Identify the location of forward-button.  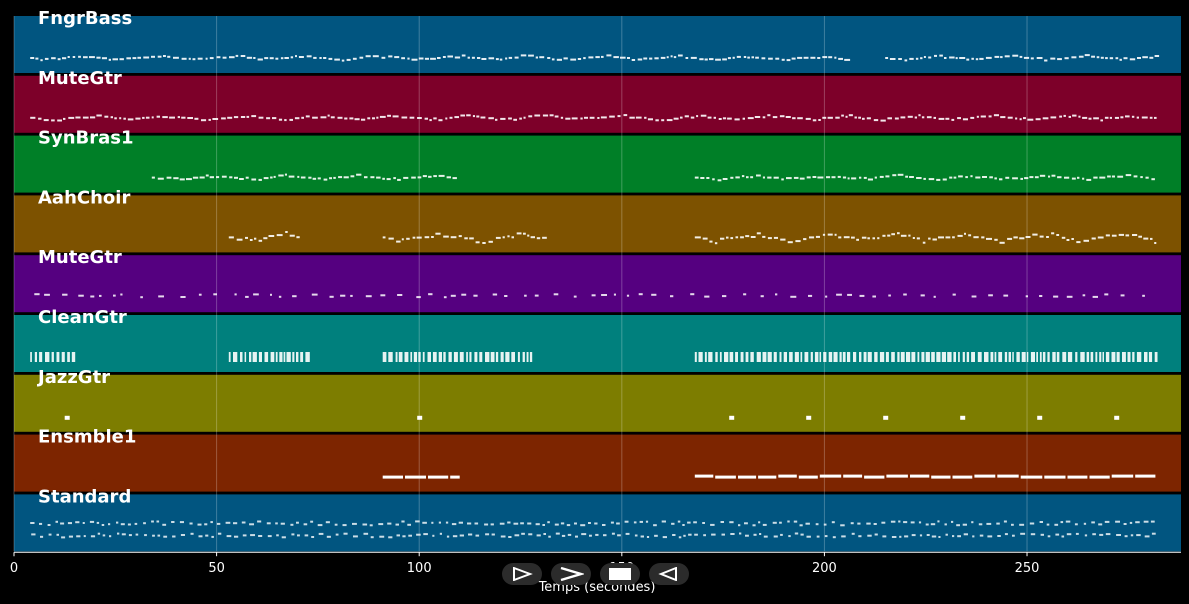
(571, 574).